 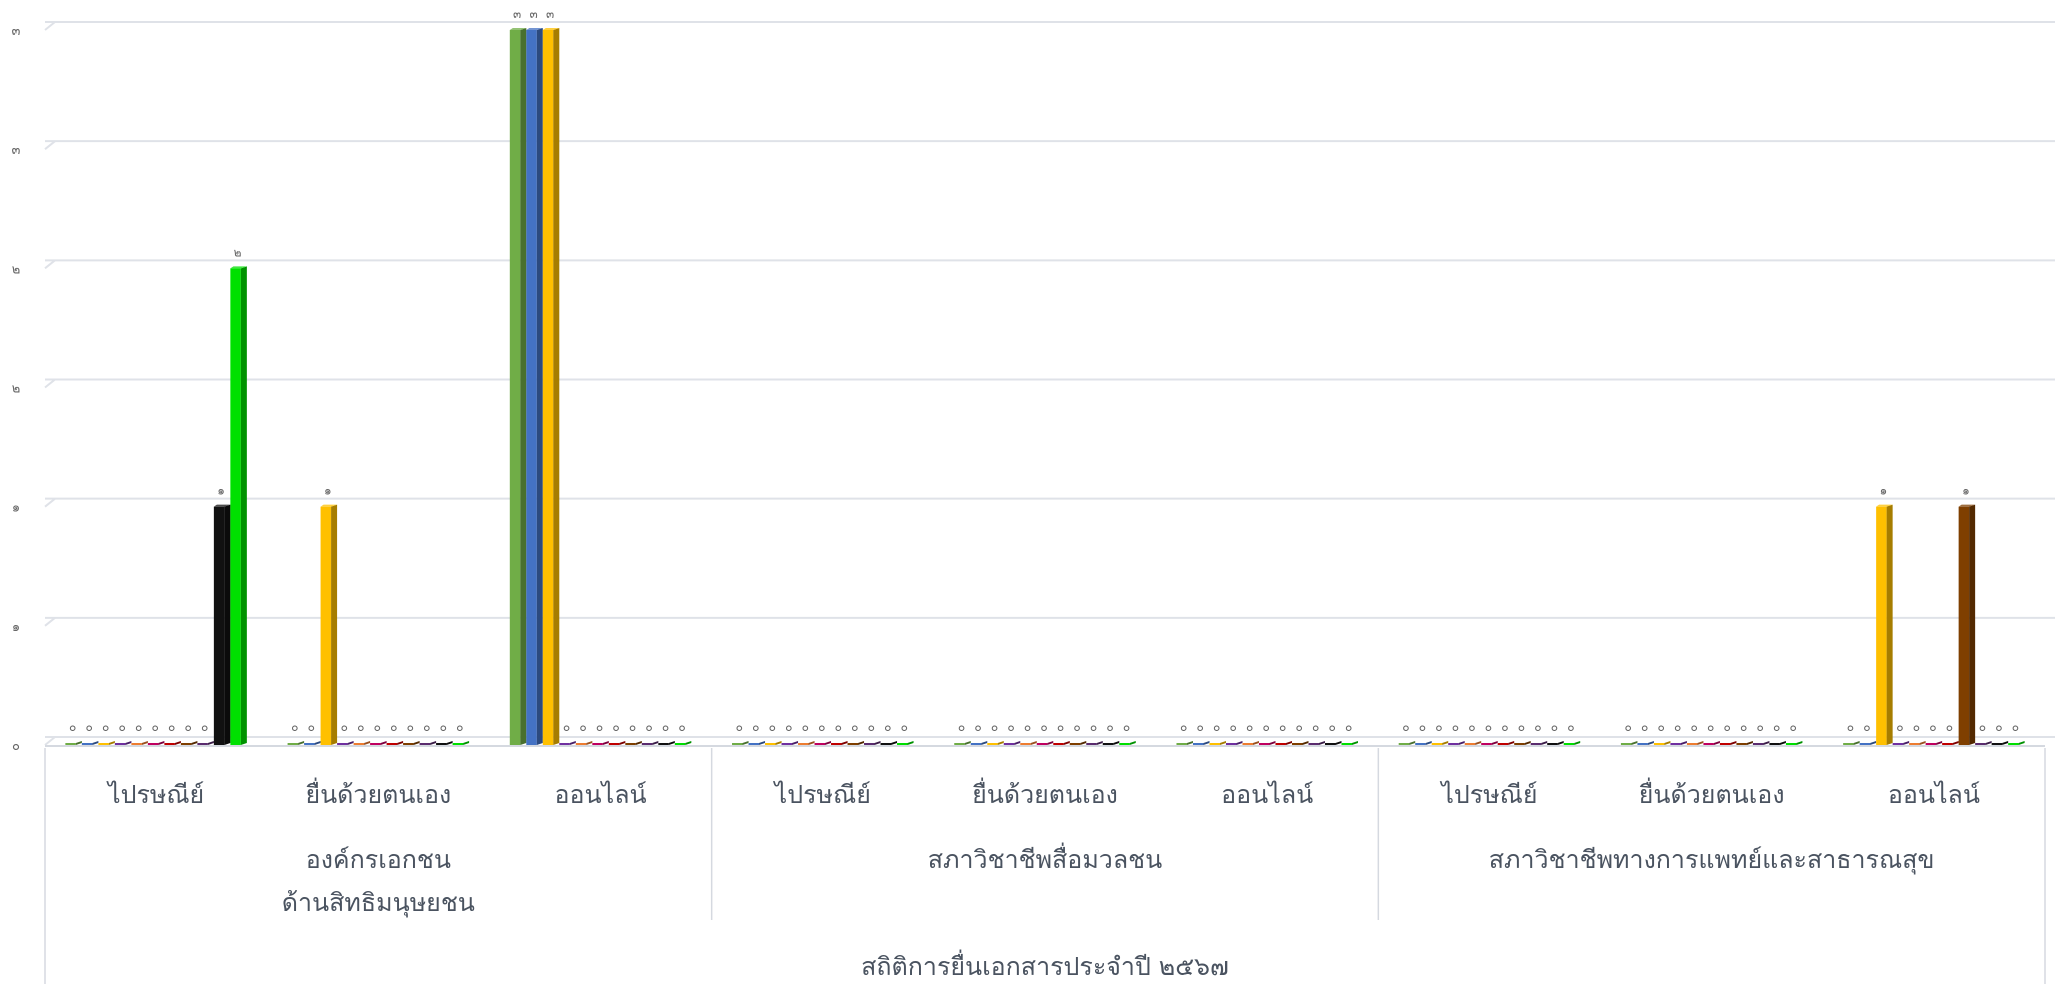 I want to click on x-tick-label: ไปรษณีย์, so click(x=155, y=794).